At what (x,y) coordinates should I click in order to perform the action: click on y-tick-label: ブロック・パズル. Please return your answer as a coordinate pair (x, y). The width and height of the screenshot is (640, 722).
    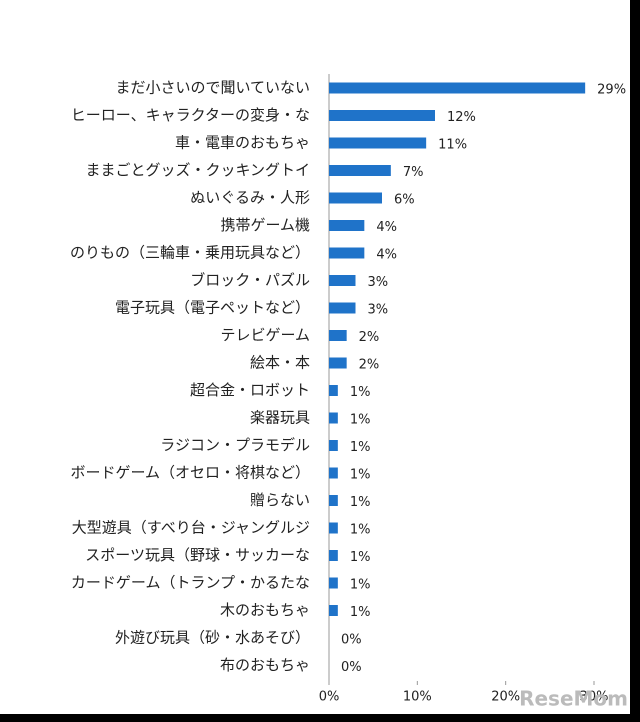
    Looking at the image, I should click on (250, 280).